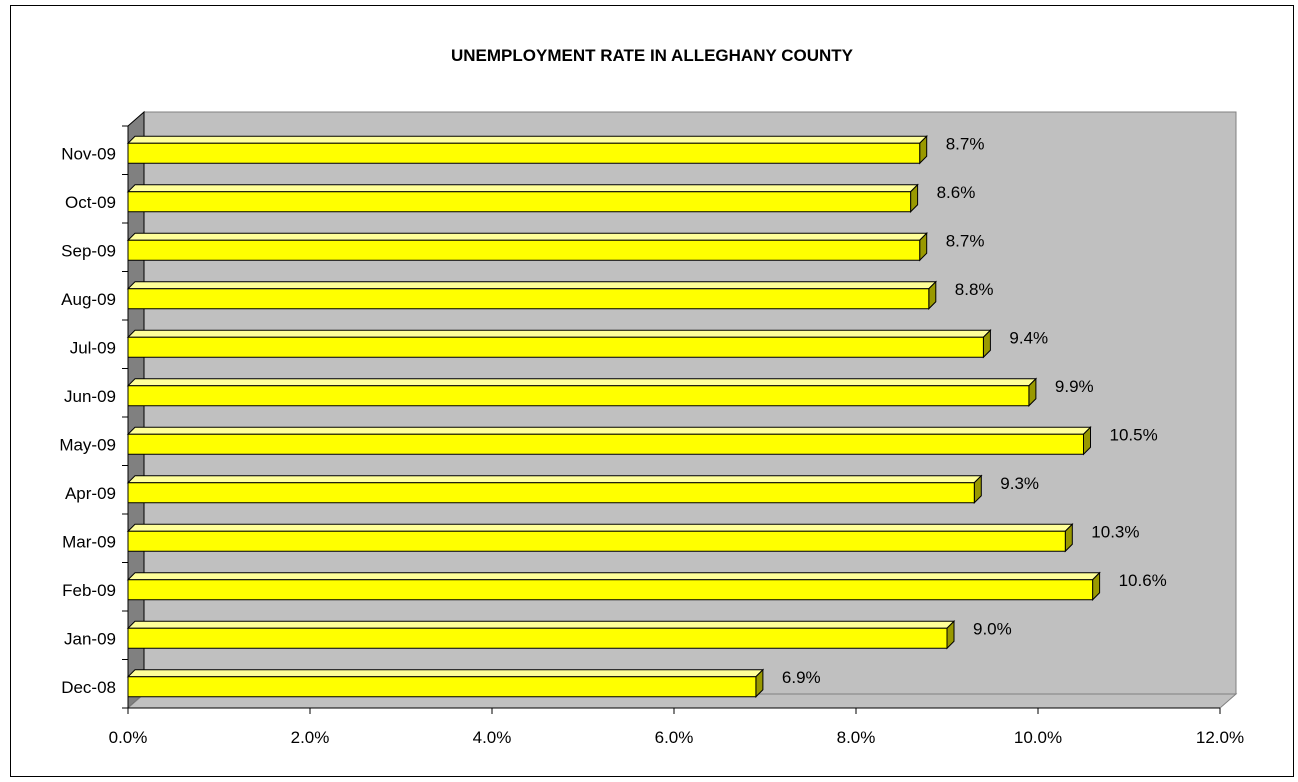 This screenshot has height=782, width=1298. Describe the element at coordinates (90, 638) in the screenshot. I see `category-label: Jan-09` at that location.